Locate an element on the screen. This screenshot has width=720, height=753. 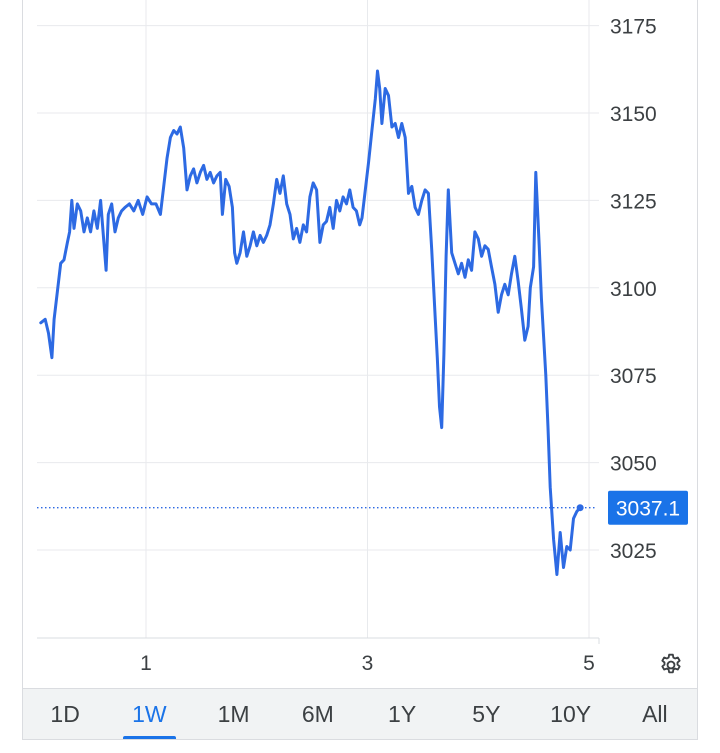
gear-icon is located at coordinates (671, 663).